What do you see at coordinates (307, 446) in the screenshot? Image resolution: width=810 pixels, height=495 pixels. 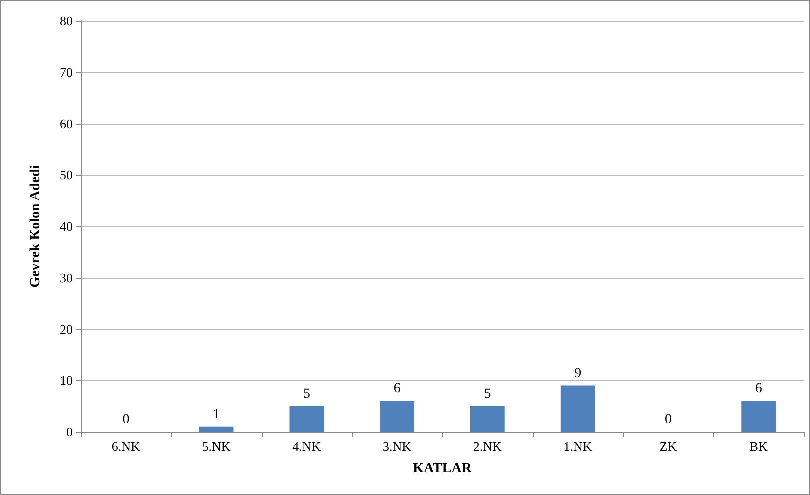 I see `x-tick-label: 4.NK` at bounding box center [307, 446].